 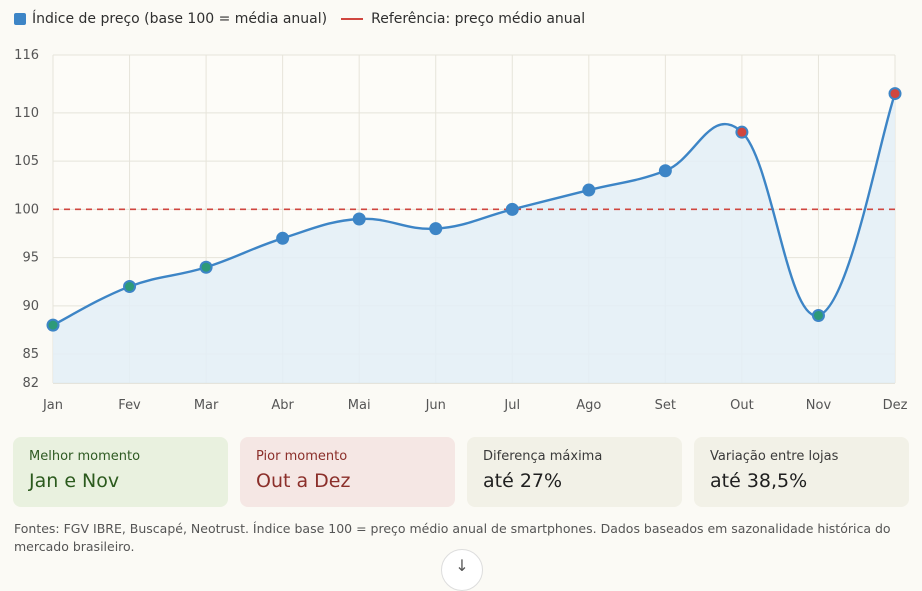 What do you see at coordinates (511, 405) in the screenshot?
I see `x-tick-label: Jul` at bounding box center [511, 405].